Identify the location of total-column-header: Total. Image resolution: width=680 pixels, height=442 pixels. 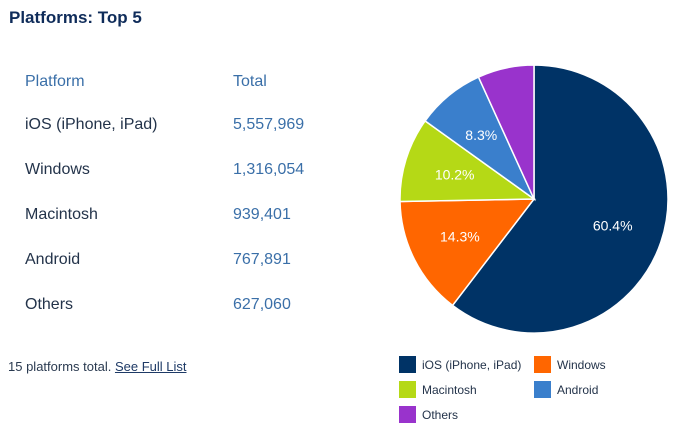
(250, 81).